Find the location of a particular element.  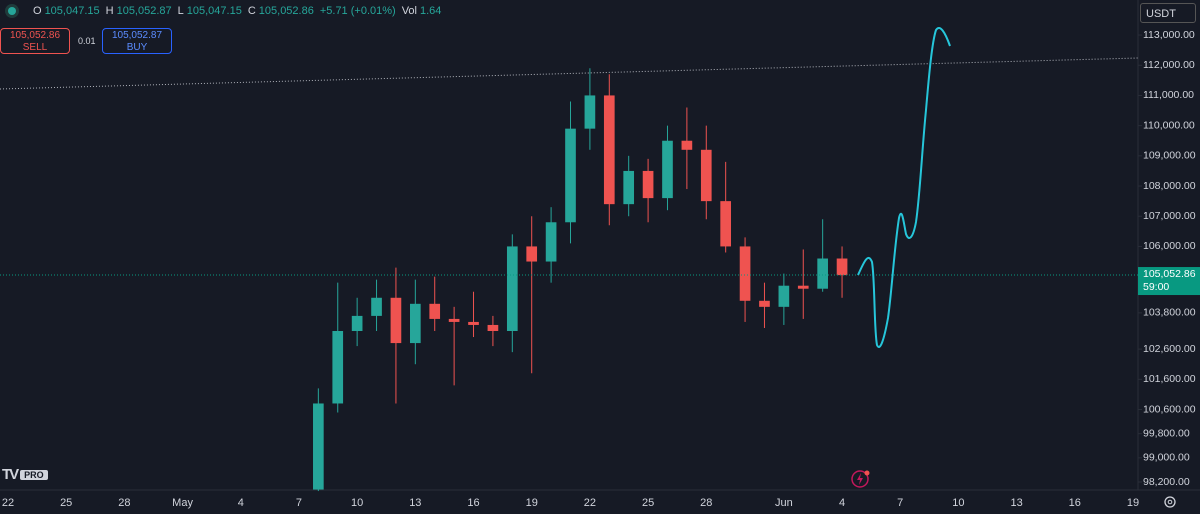

ohlc-label: H is located at coordinates (109, 11).